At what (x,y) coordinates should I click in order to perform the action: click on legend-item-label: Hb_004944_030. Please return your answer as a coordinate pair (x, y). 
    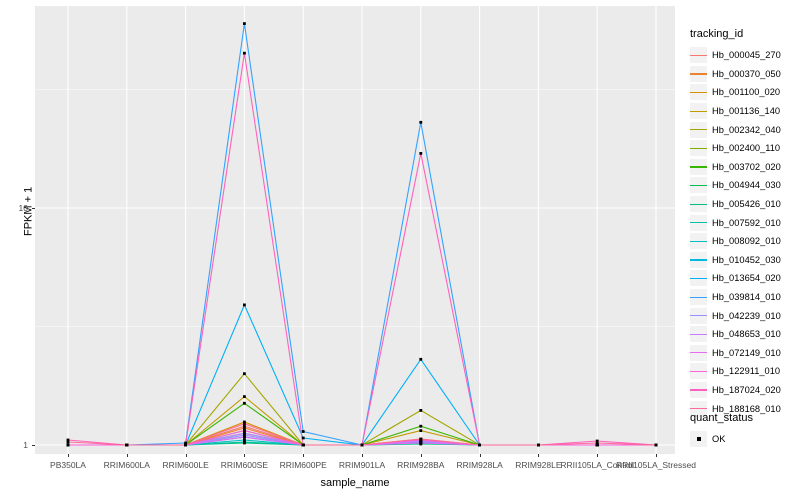
    Looking at the image, I should click on (746, 185).